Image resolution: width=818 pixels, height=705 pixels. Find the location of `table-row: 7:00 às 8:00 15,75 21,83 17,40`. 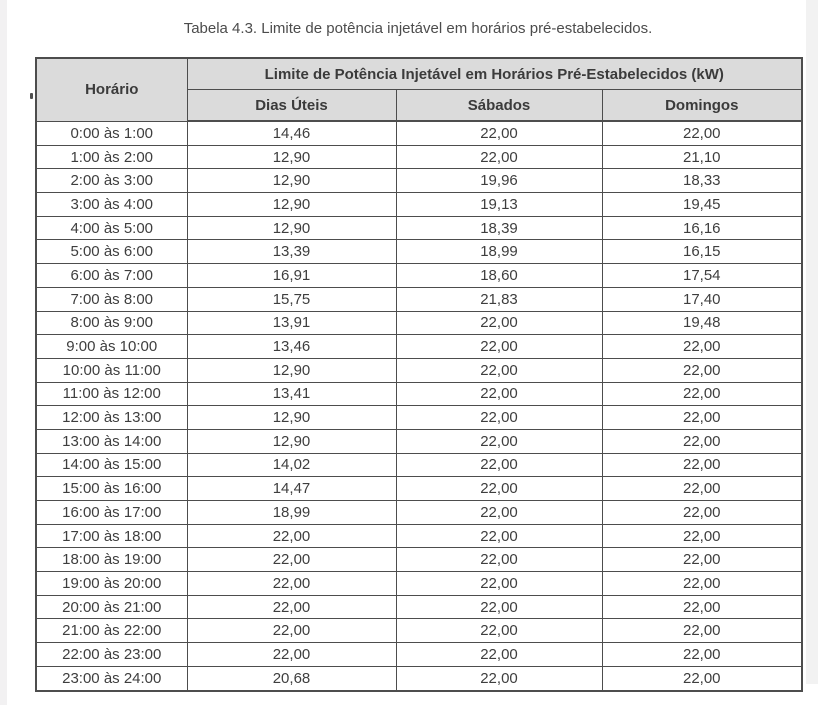

table-row: 7:00 às 8:00 15,75 21,83 17,40 is located at coordinates (419, 299).